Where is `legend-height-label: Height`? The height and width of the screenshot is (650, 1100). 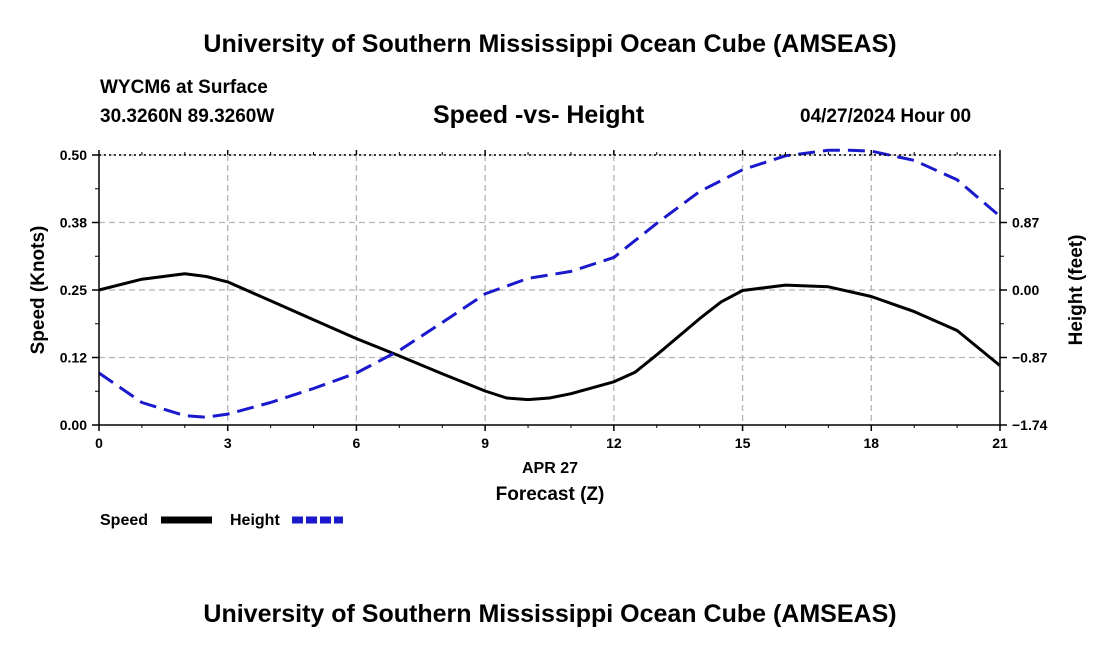
legend-height-label: Height is located at coordinates (255, 520).